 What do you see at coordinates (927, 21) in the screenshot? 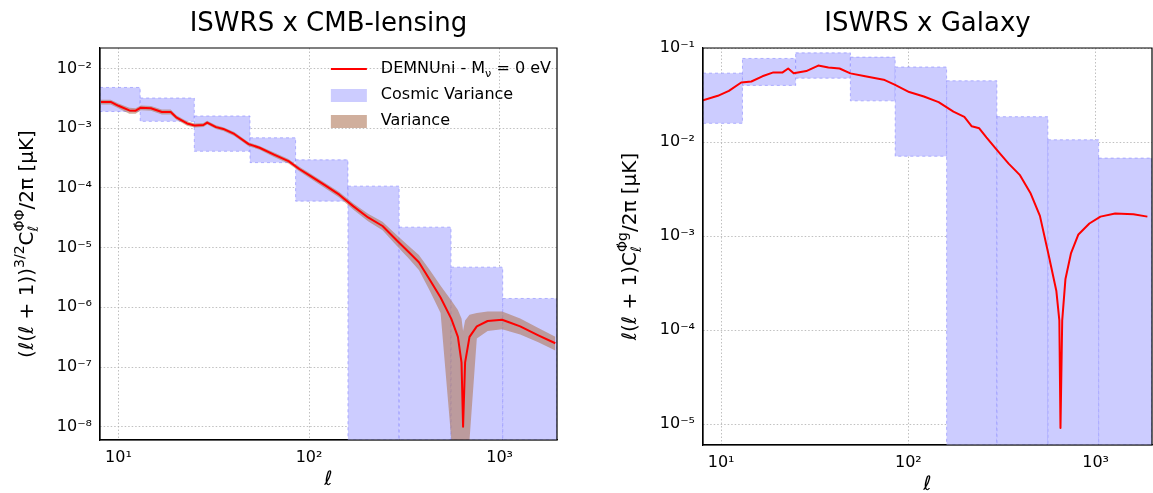
I see `chart-title: ISWRS x Galaxy` at bounding box center [927, 21].